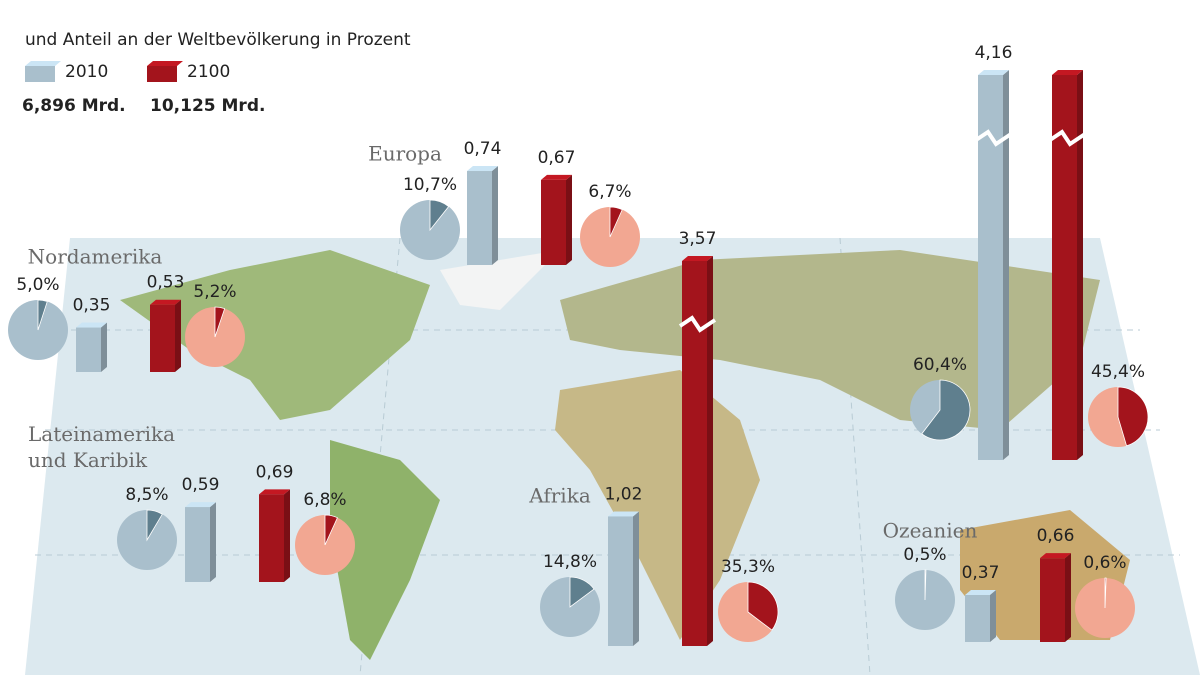 This screenshot has width=1200, height=675. What do you see at coordinates (207, 106) in the screenshot?
I see `legend-total: 10,125 Mrd.` at bounding box center [207, 106].